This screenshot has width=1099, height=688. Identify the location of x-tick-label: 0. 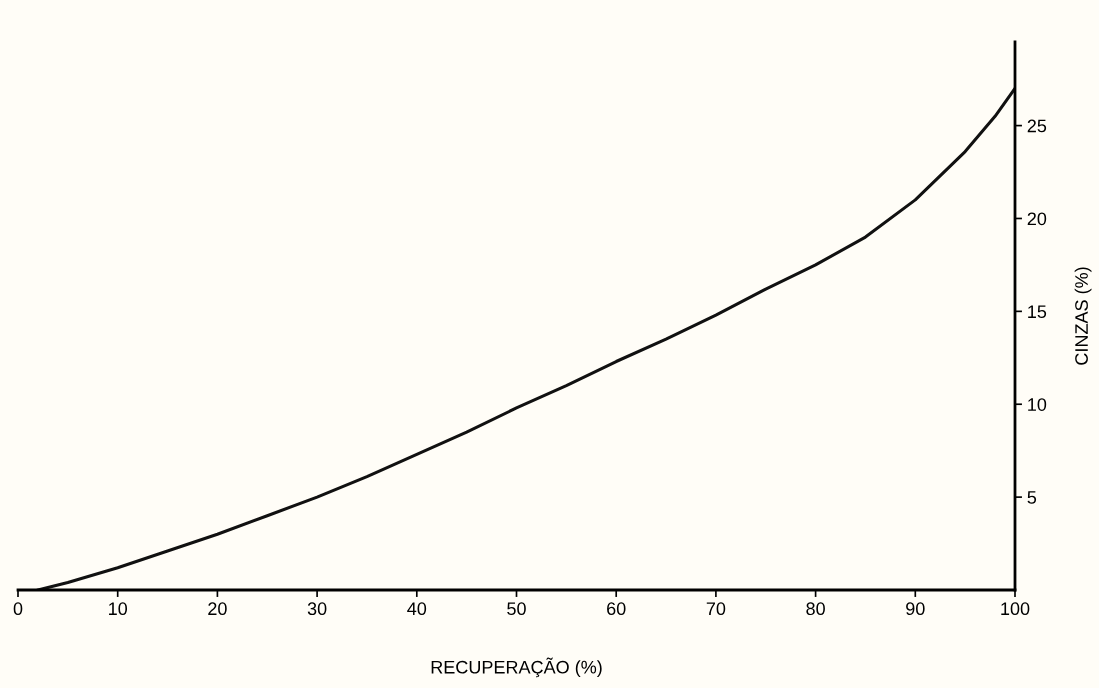
(18, 609).